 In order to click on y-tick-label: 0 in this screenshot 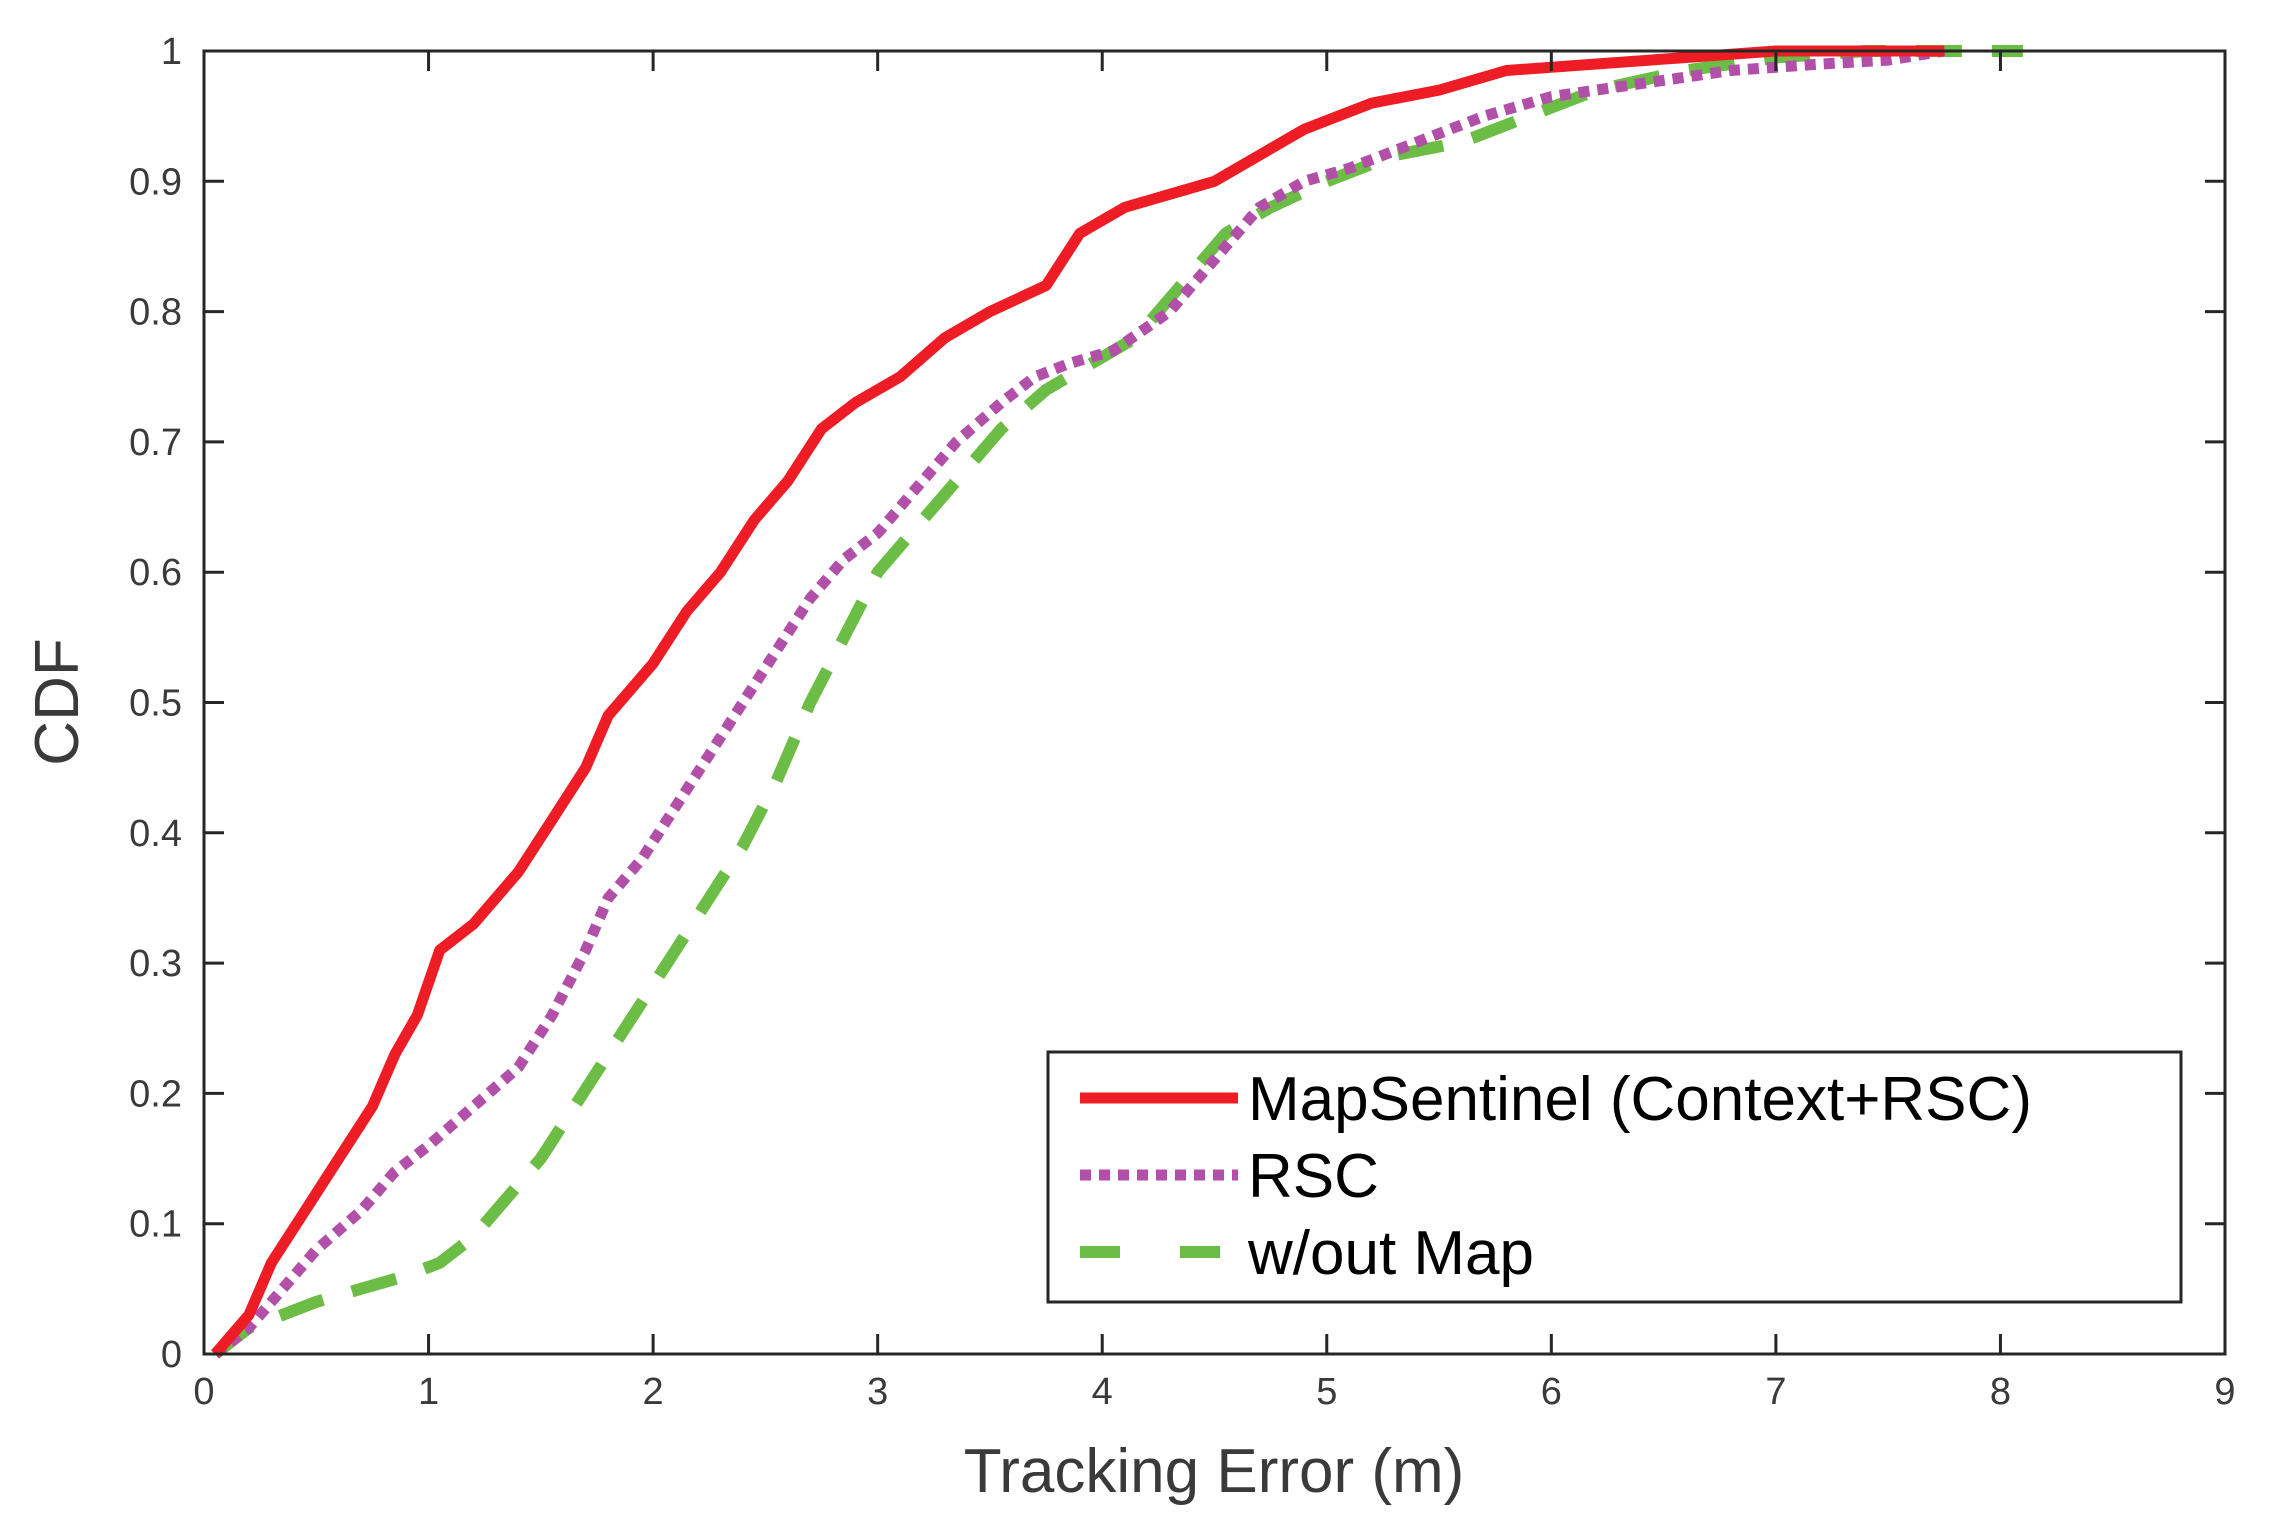, I will do `click(171, 1355)`.